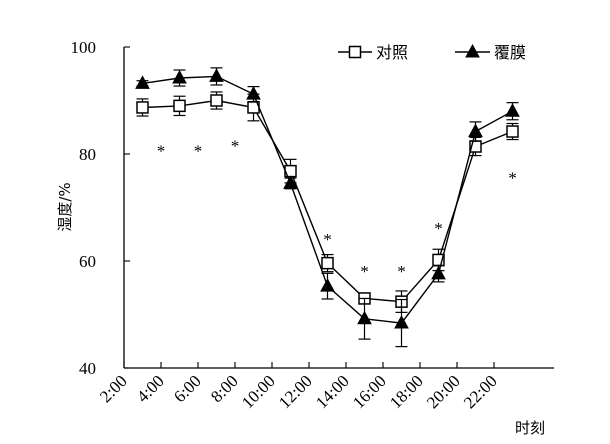 The image size is (610, 444). Describe the element at coordinates (406, 391) in the screenshot. I see `x-tick-label: 18:00` at that location.